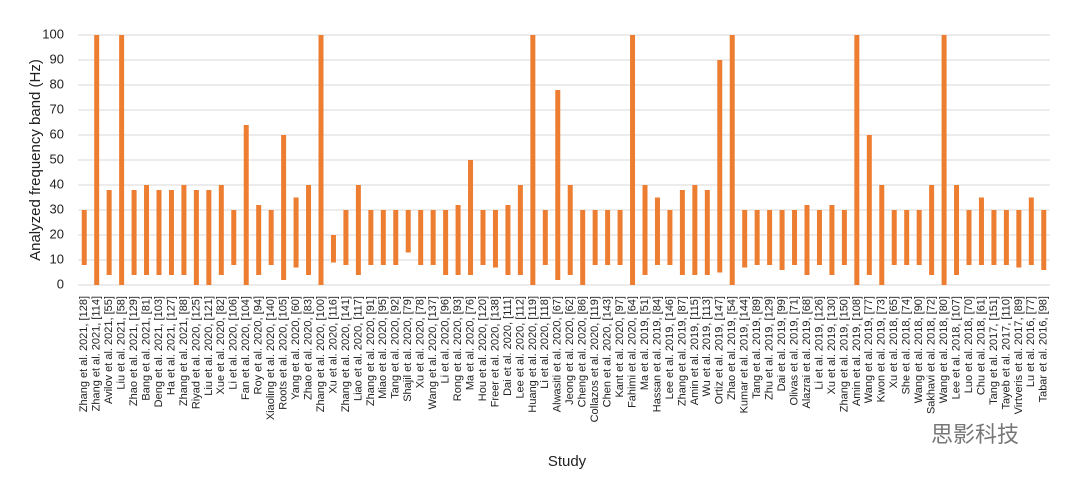  What do you see at coordinates (732, 348) in the screenshot?
I see `x-tick-label: Zhao et al. 2019, [54]` at bounding box center [732, 348].